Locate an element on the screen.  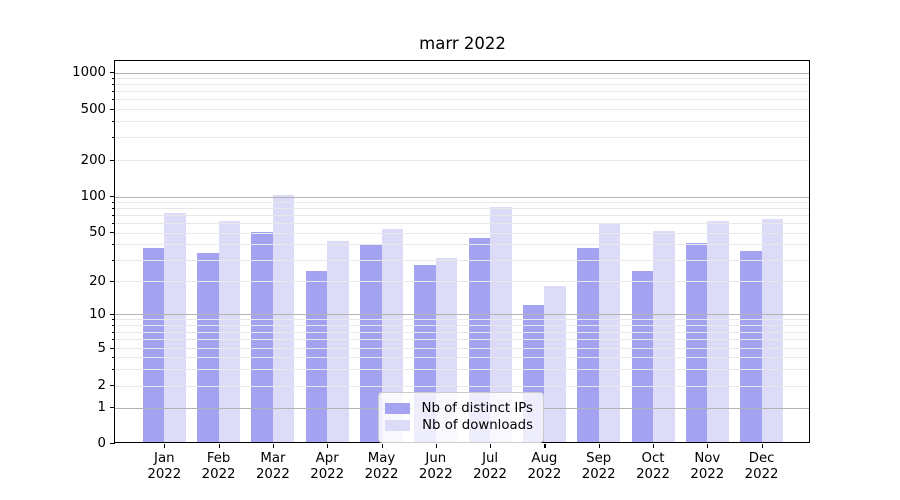
y-tick-label: 10 is located at coordinates (97, 314).